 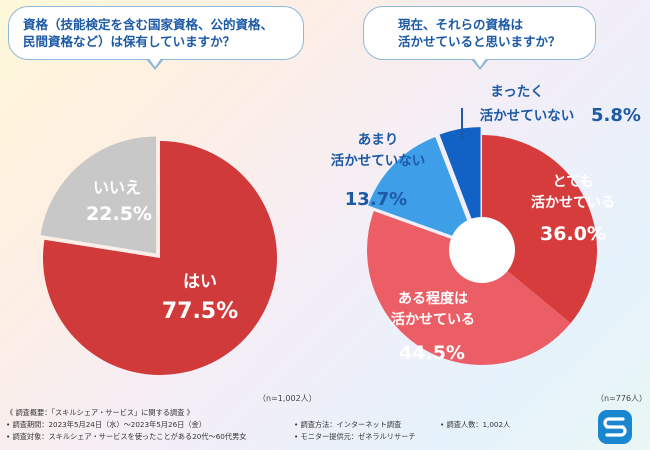 What do you see at coordinates (148, 24) in the screenshot?
I see `question-1-line-1: 資格（技能検定を含む国家資格、公的資格、` at bounding box center [148, 24].